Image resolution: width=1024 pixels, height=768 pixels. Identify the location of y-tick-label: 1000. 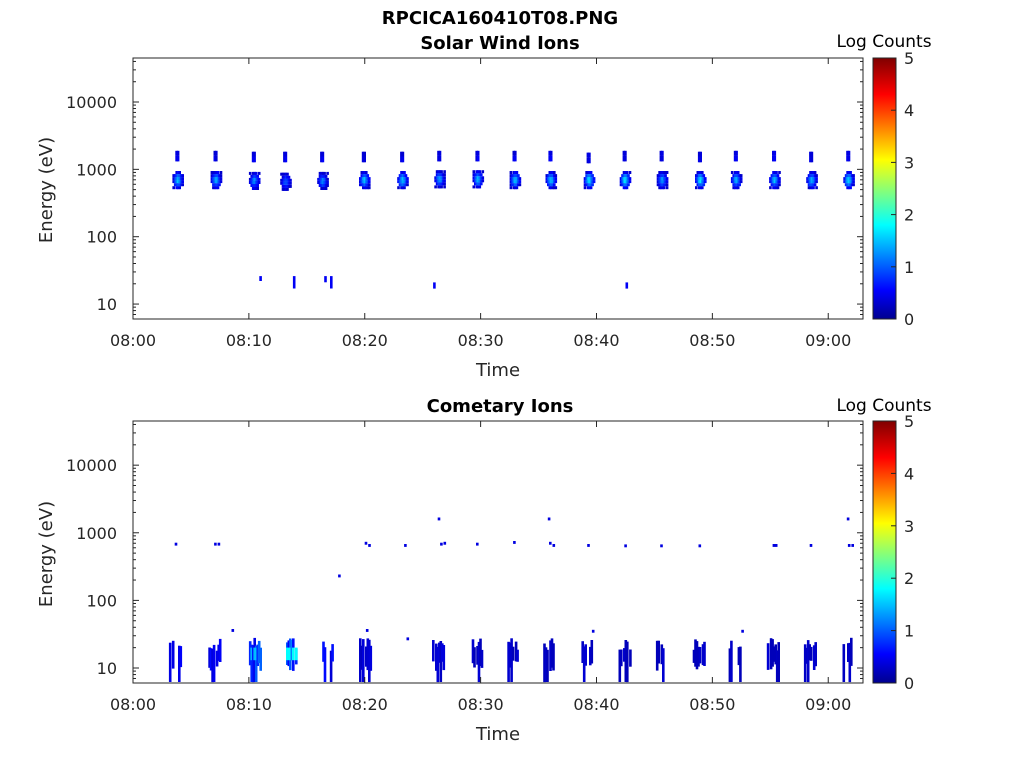
(96, 533).